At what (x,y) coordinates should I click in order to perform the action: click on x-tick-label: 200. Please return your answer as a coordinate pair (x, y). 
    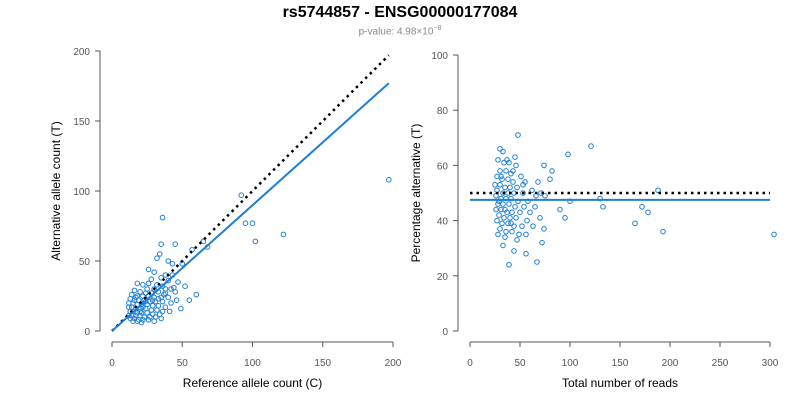
    Looking at the image, I should click on (670, 363).